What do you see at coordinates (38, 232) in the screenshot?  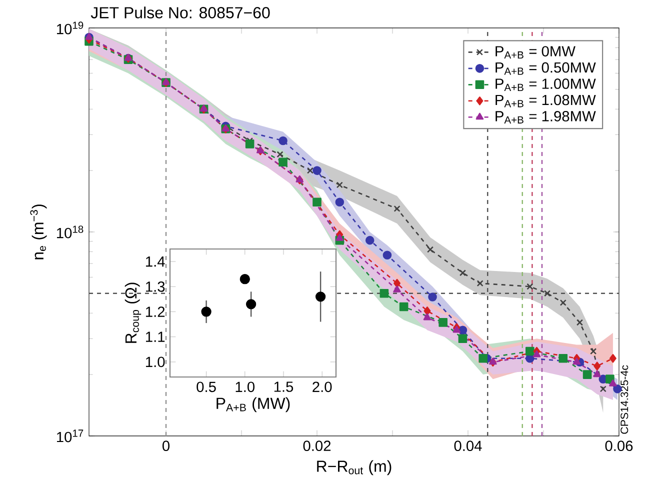 I see `y-axis-title: n$_{e}$ (m$^{−3}$)` at bounding box center [38, 232].